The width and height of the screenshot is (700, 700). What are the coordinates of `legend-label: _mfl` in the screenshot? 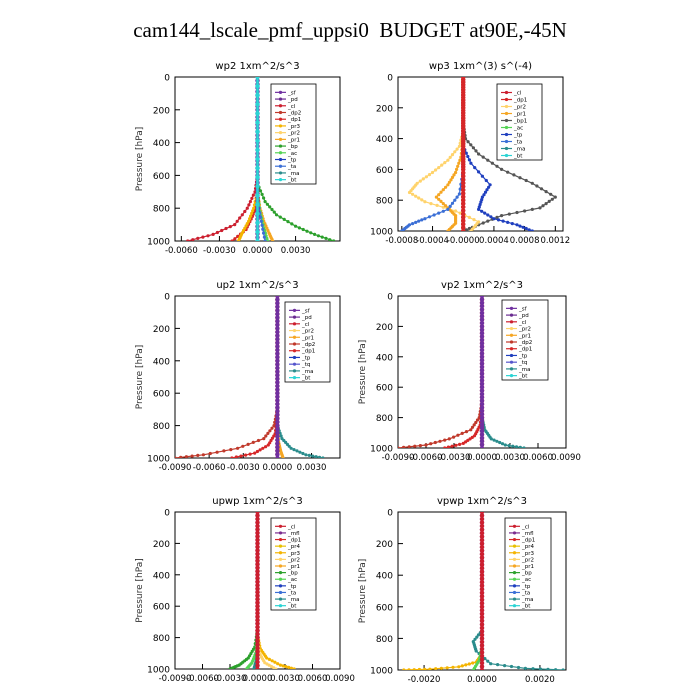 It's located at (293, 534).